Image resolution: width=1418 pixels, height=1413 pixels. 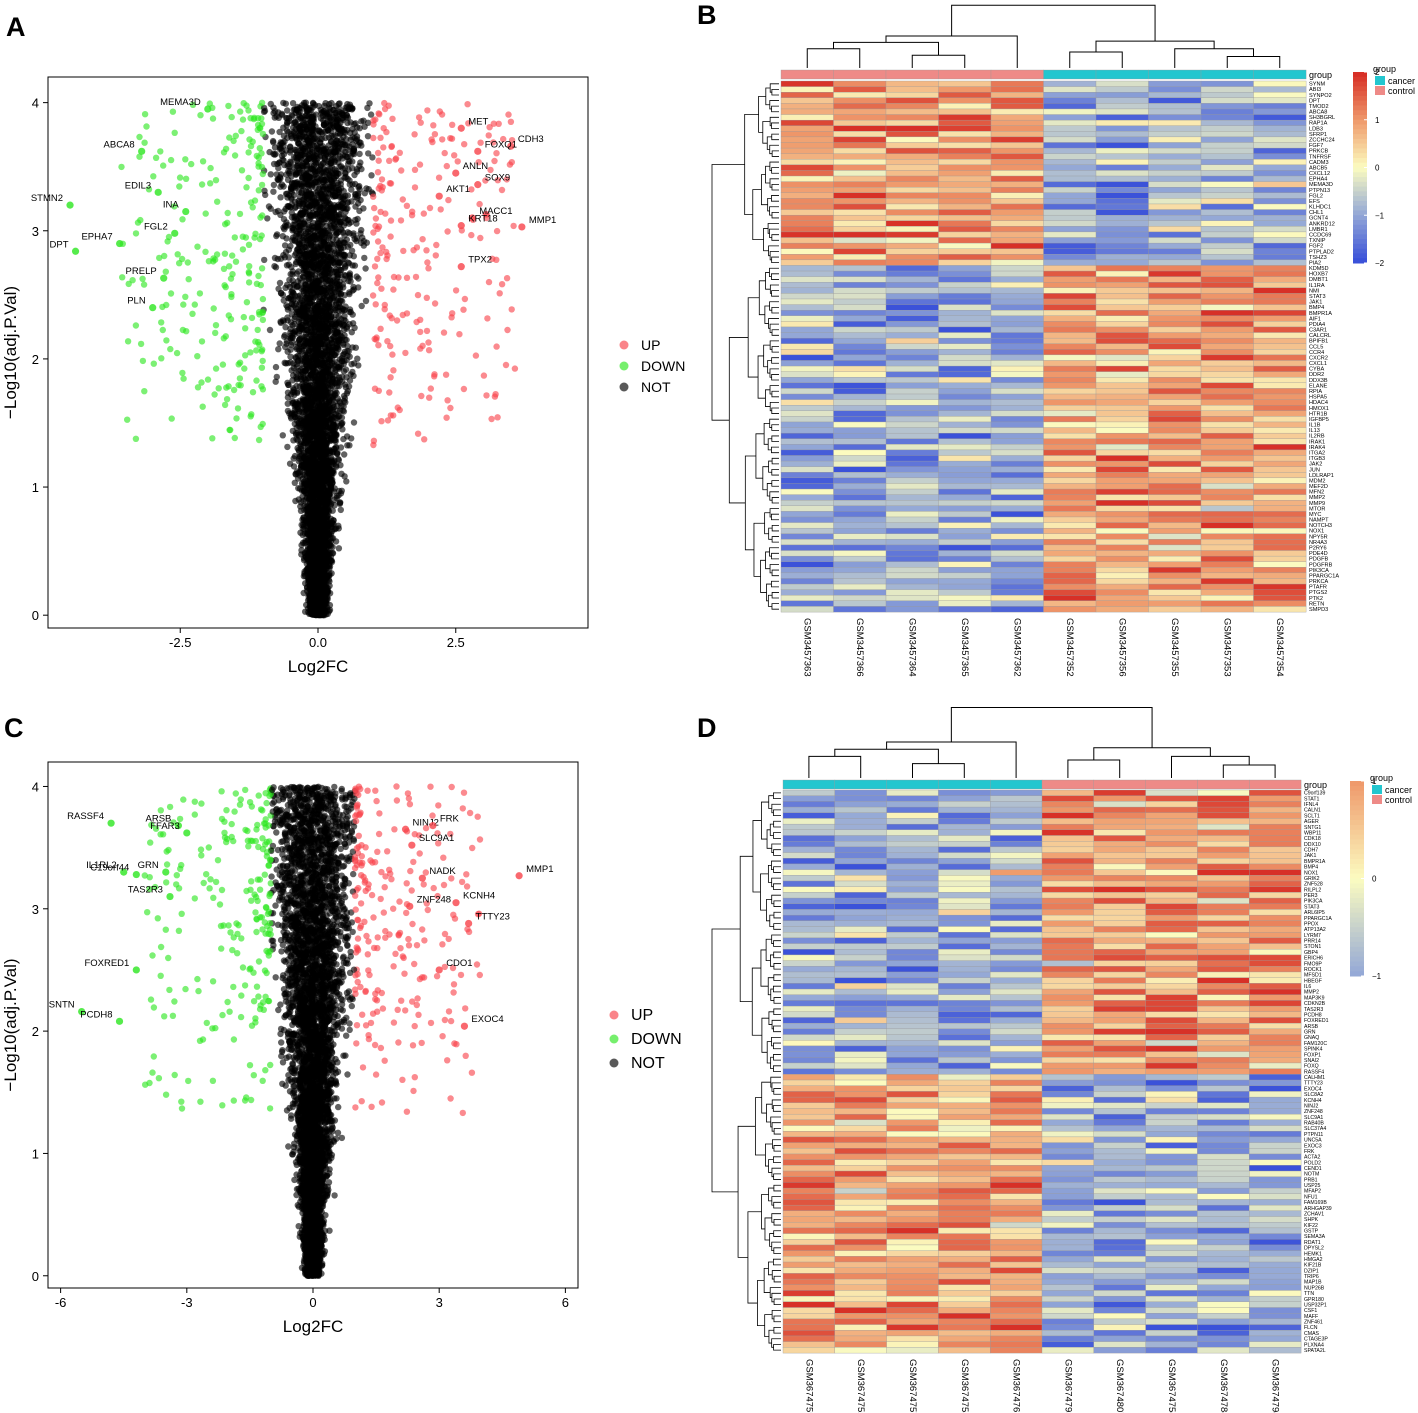 I want to click on point-cloud, so click(x=318, y=359).